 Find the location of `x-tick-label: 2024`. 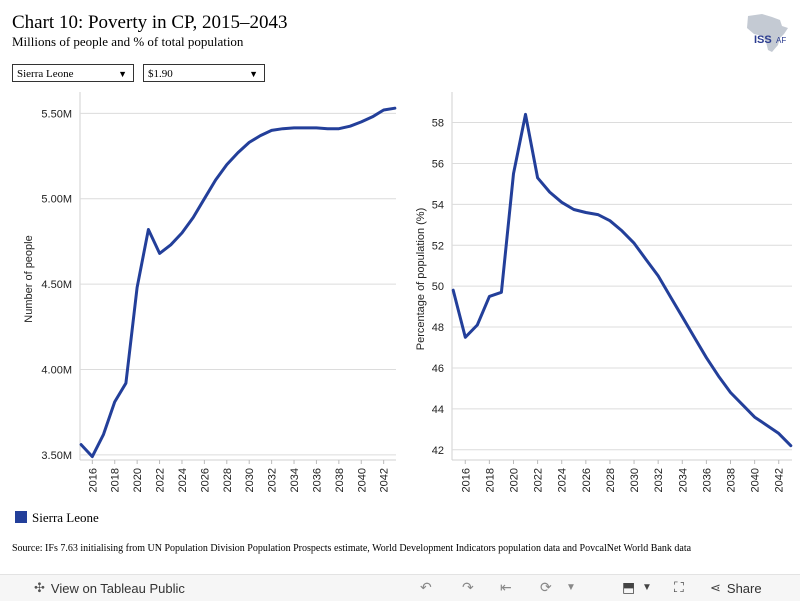

x-tick-label: 2024 is located at coordinates (563, 480).